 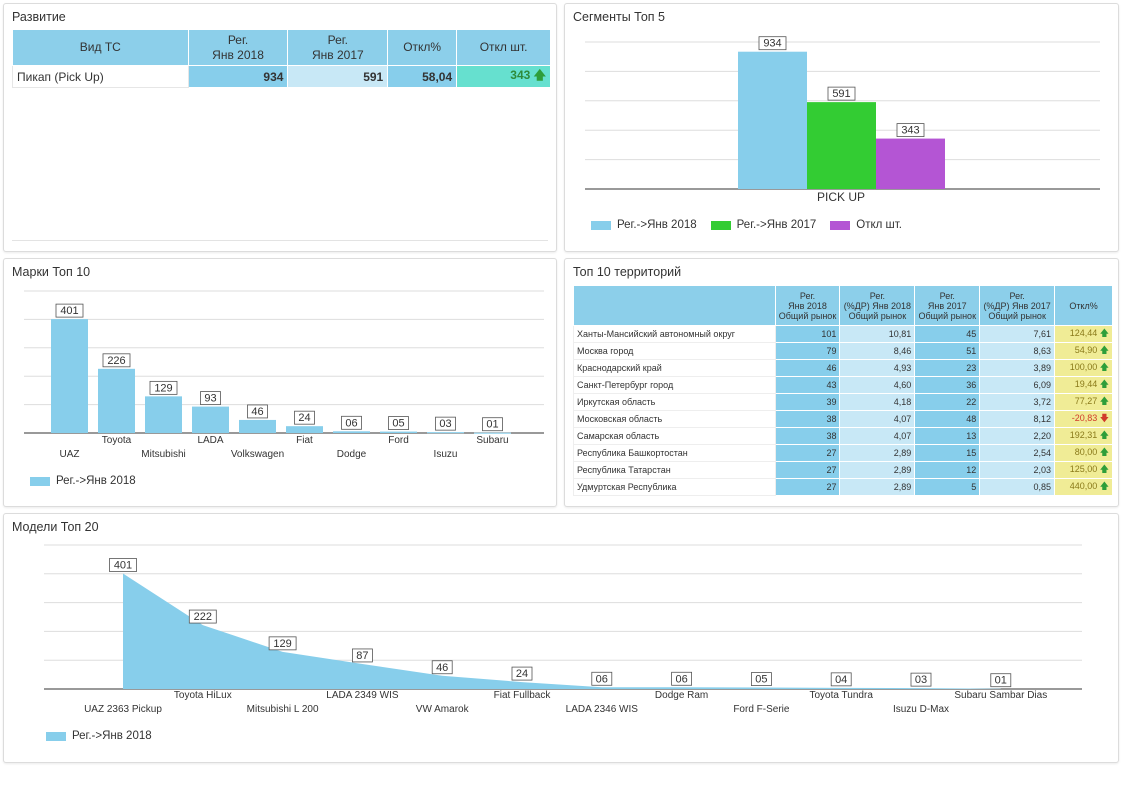 I want to click on terr-cell-name: Санкт-Петербург город, so click(x=674, y=385).